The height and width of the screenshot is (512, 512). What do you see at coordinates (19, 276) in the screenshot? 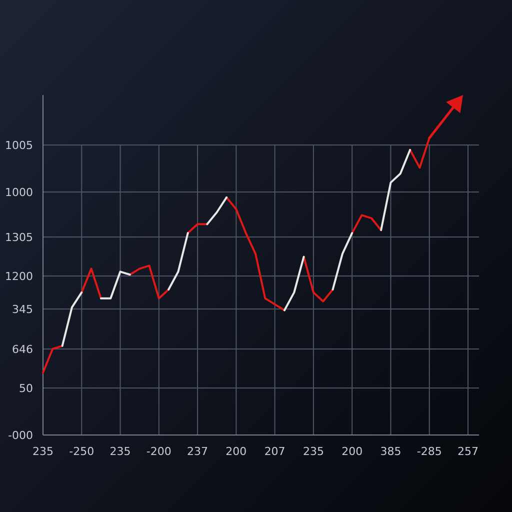
I see `text: 1200` at bounding box center [19, 276].